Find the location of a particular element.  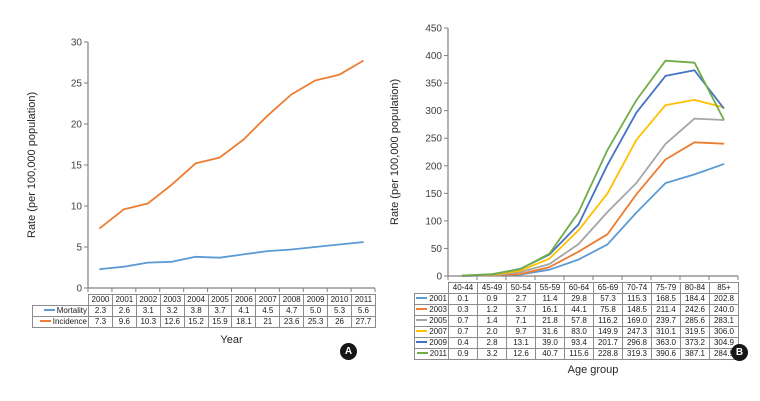

value-cell: 310.1 is located at coordinates (666, 332).